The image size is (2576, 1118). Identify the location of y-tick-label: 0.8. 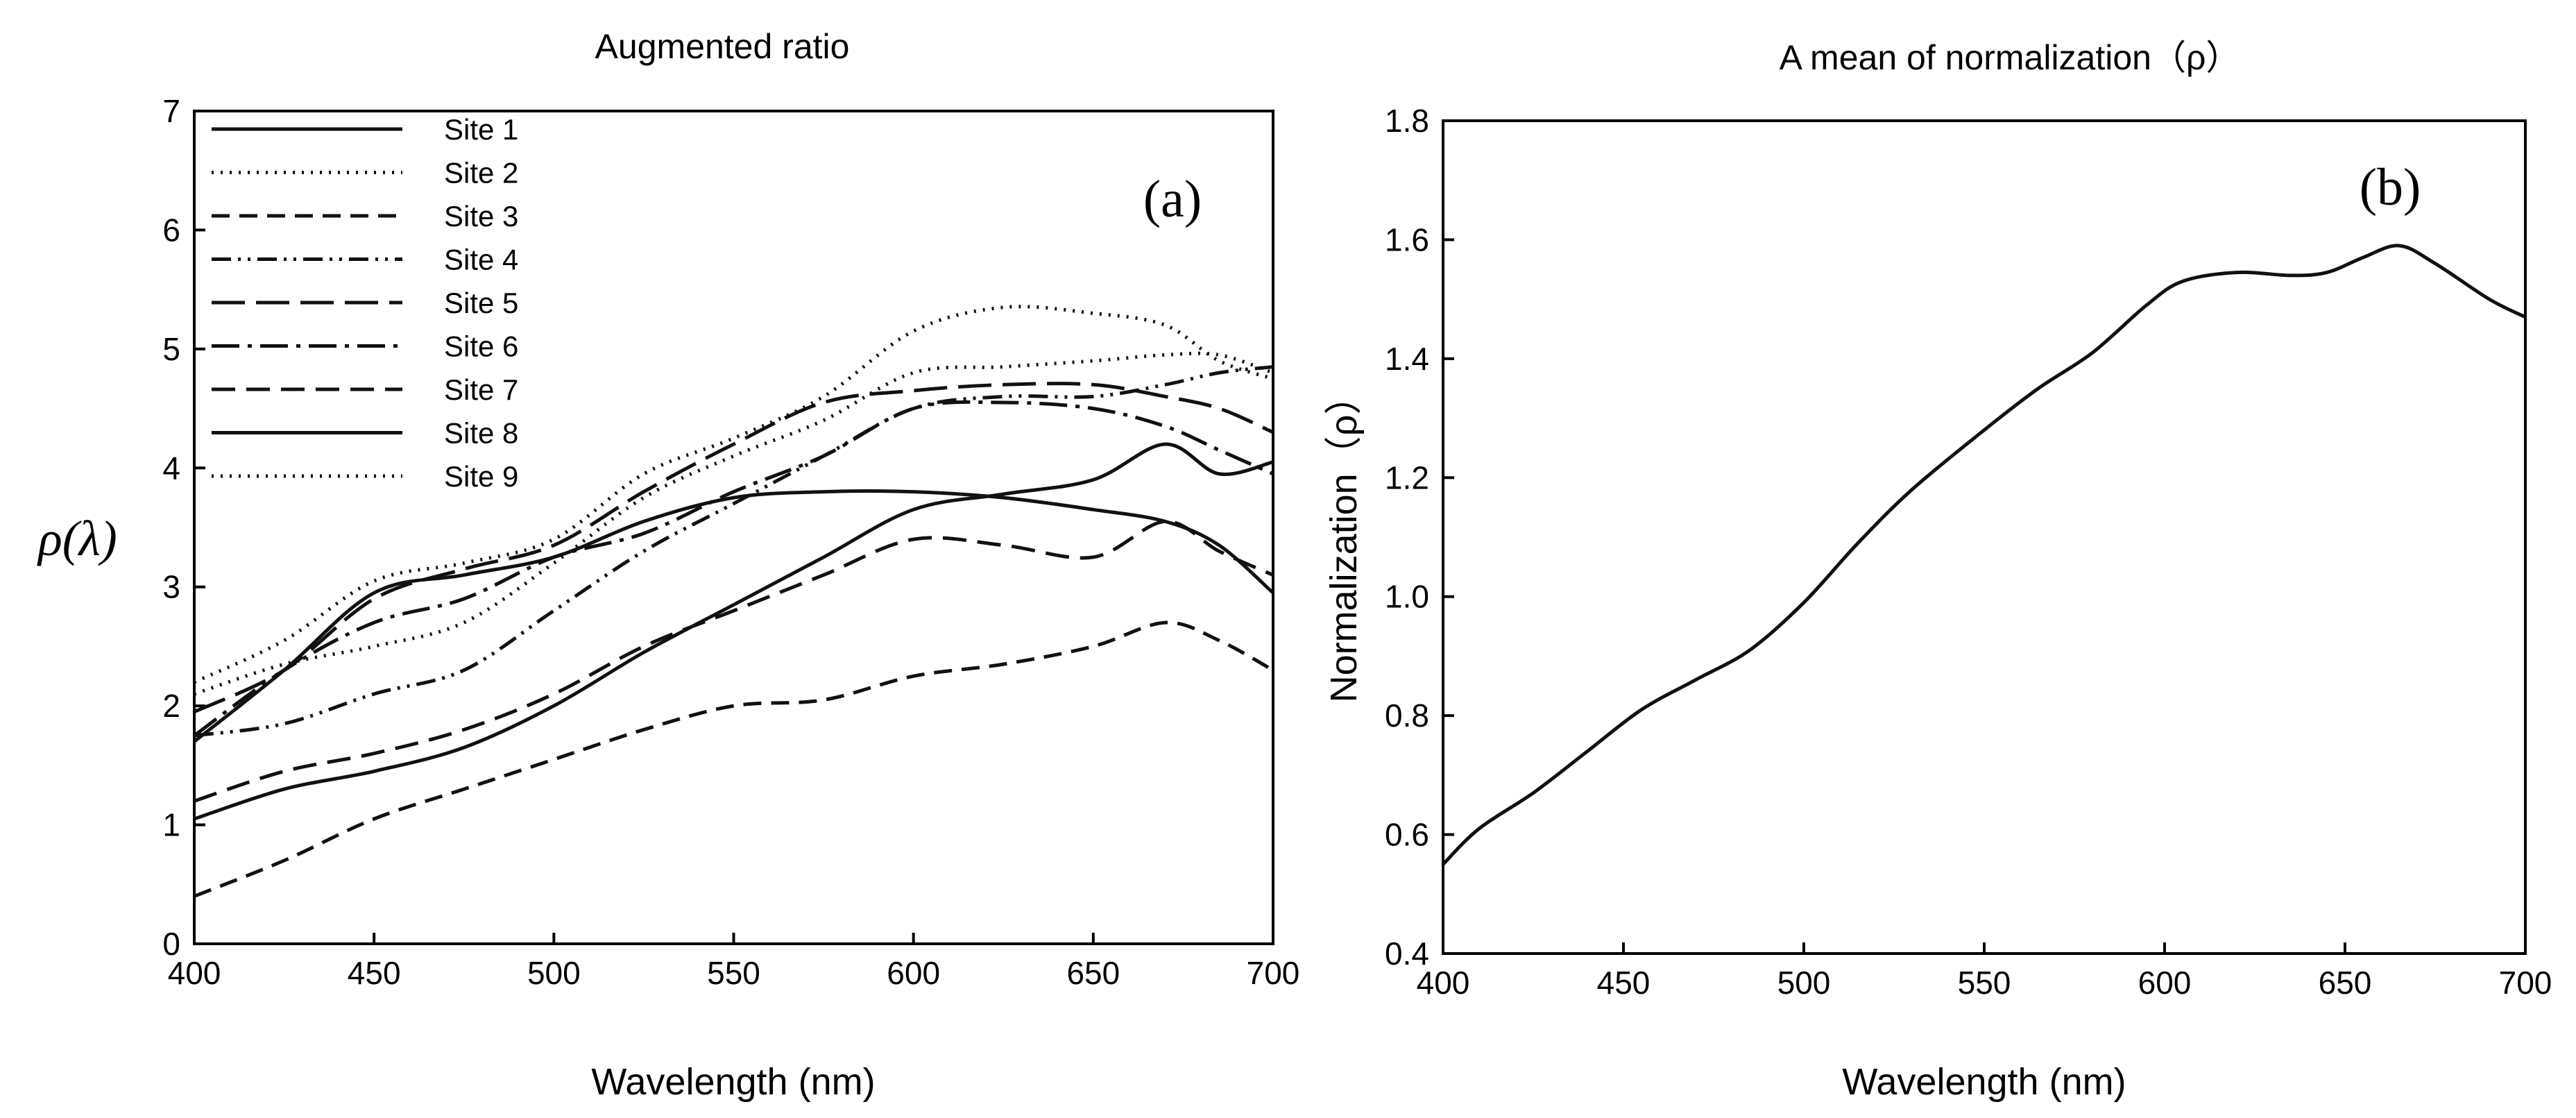
(1407, 715).